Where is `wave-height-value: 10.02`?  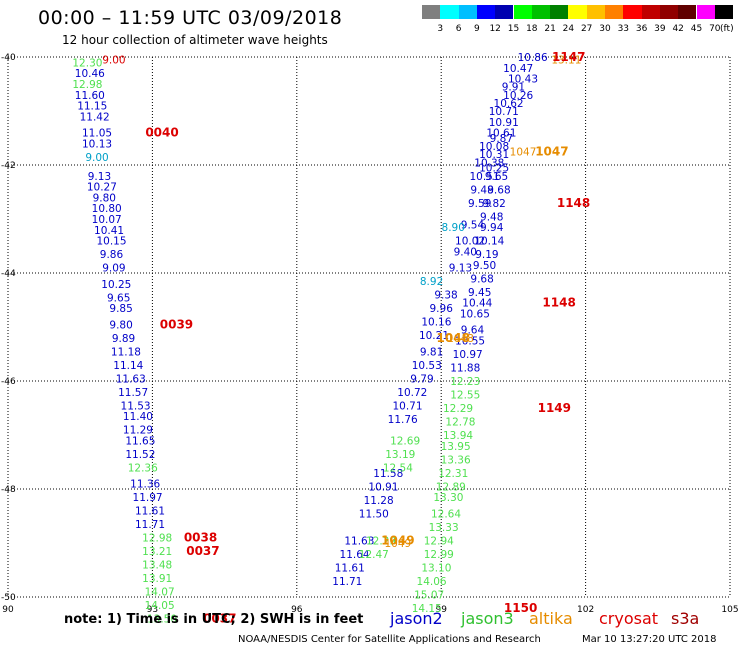
wave-height-value: 10.02 is located at coordinates (470, 242).